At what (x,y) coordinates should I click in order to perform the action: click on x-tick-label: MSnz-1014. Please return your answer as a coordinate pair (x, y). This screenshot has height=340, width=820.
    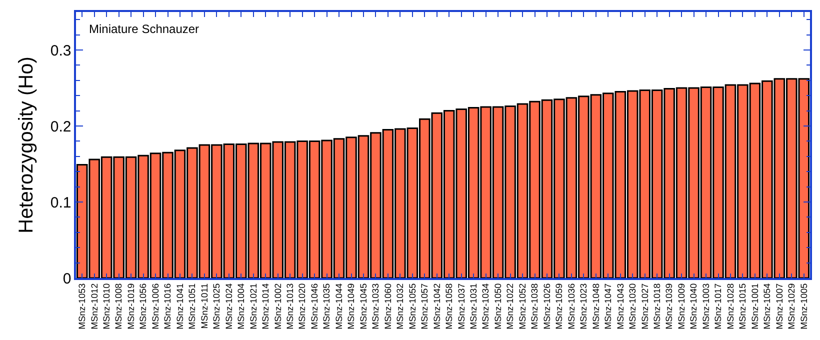
    Looking at the image, I should click on (265, 306).